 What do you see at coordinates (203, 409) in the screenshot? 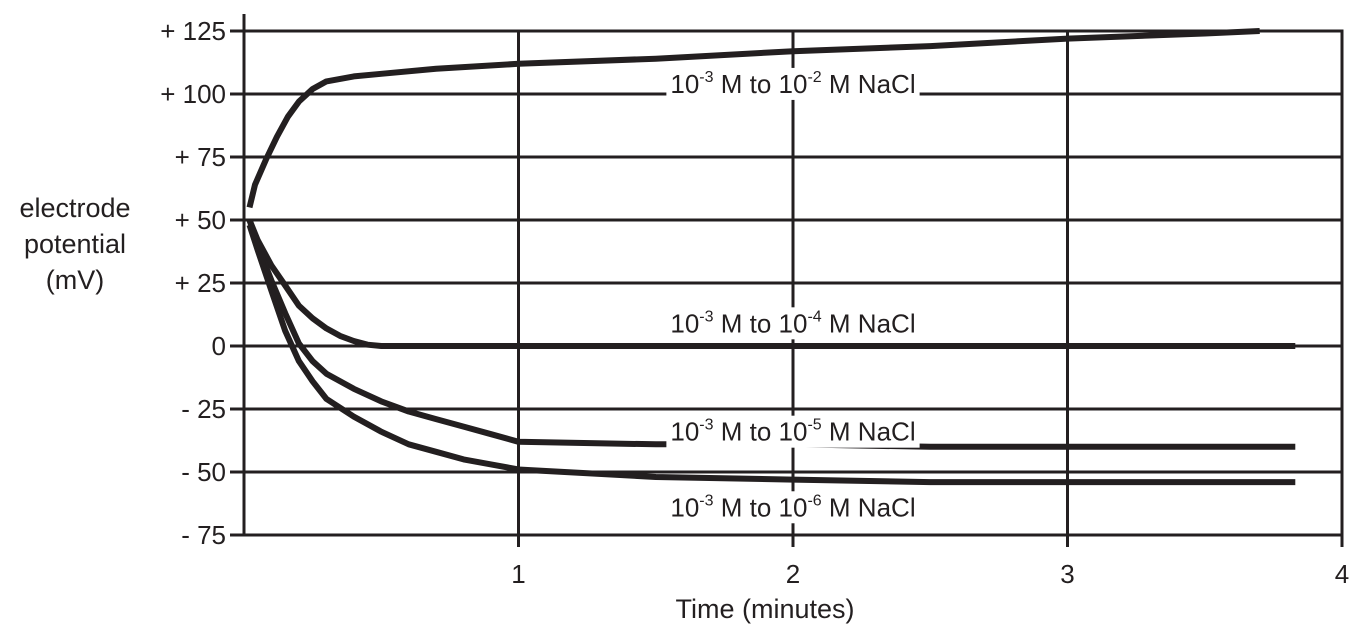
I see `y-tick-label-6: - 25` at bounding box center [203, 409].